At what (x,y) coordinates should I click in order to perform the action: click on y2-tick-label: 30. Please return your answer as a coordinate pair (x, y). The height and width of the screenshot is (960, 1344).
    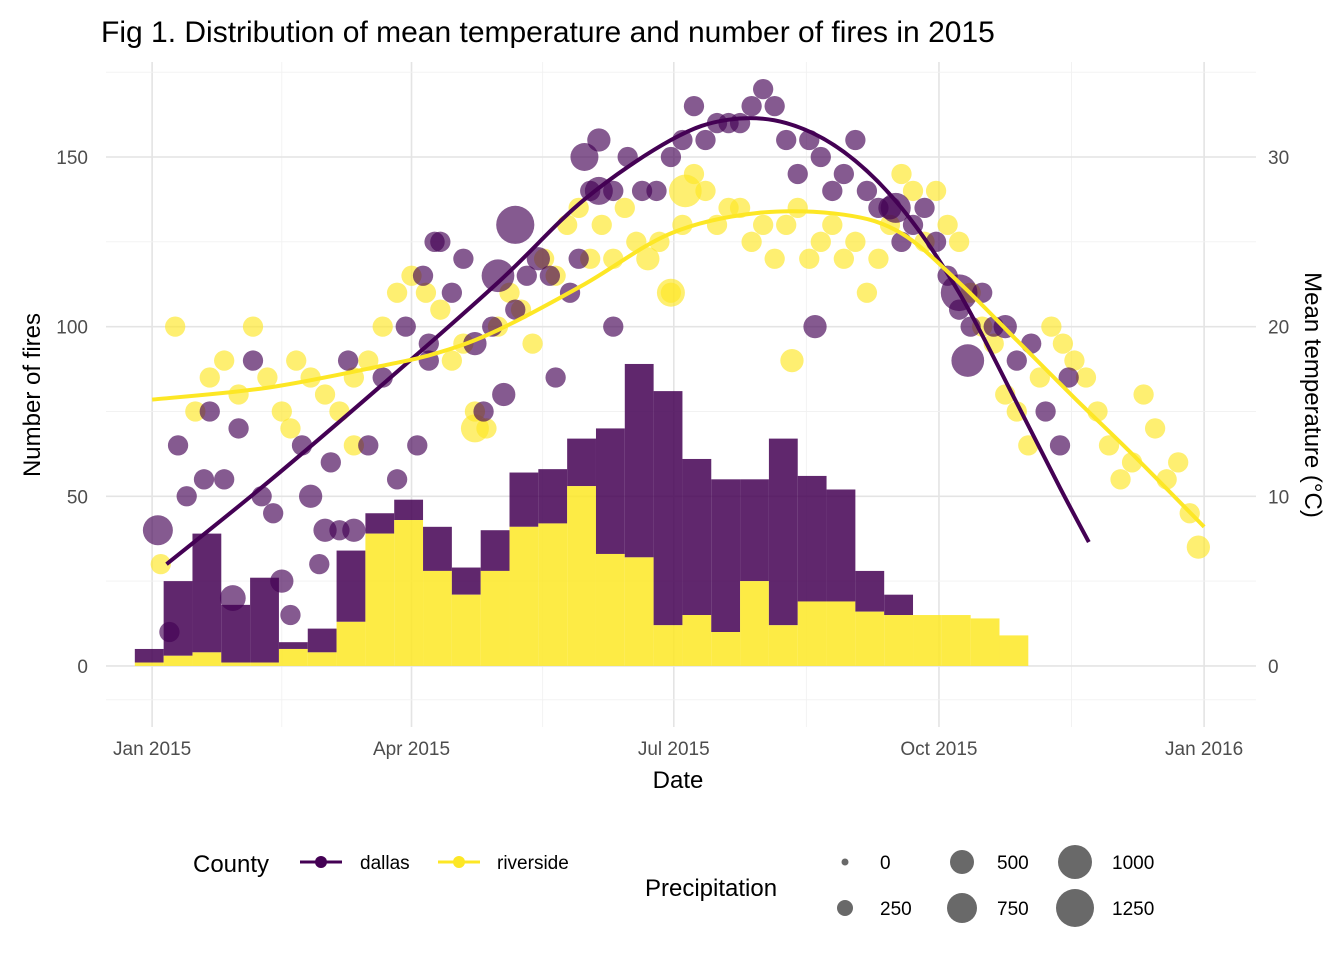
    Looking at the image, I should click on (1278, 158).